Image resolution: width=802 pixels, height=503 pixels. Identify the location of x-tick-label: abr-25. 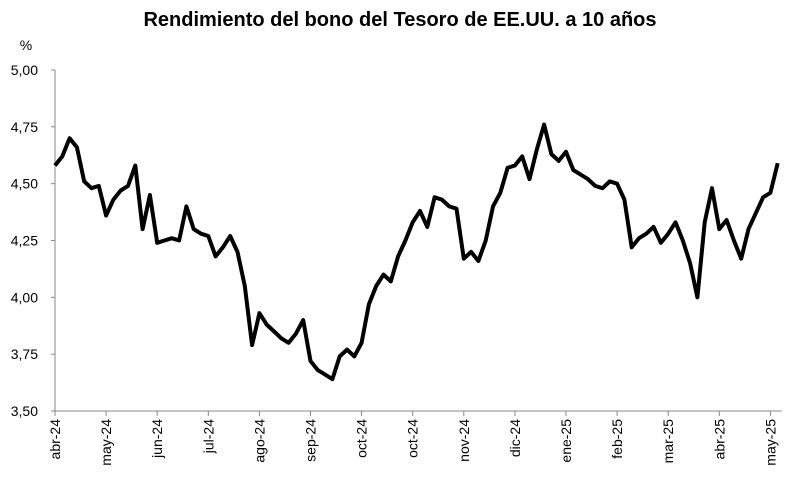
(719, 439).